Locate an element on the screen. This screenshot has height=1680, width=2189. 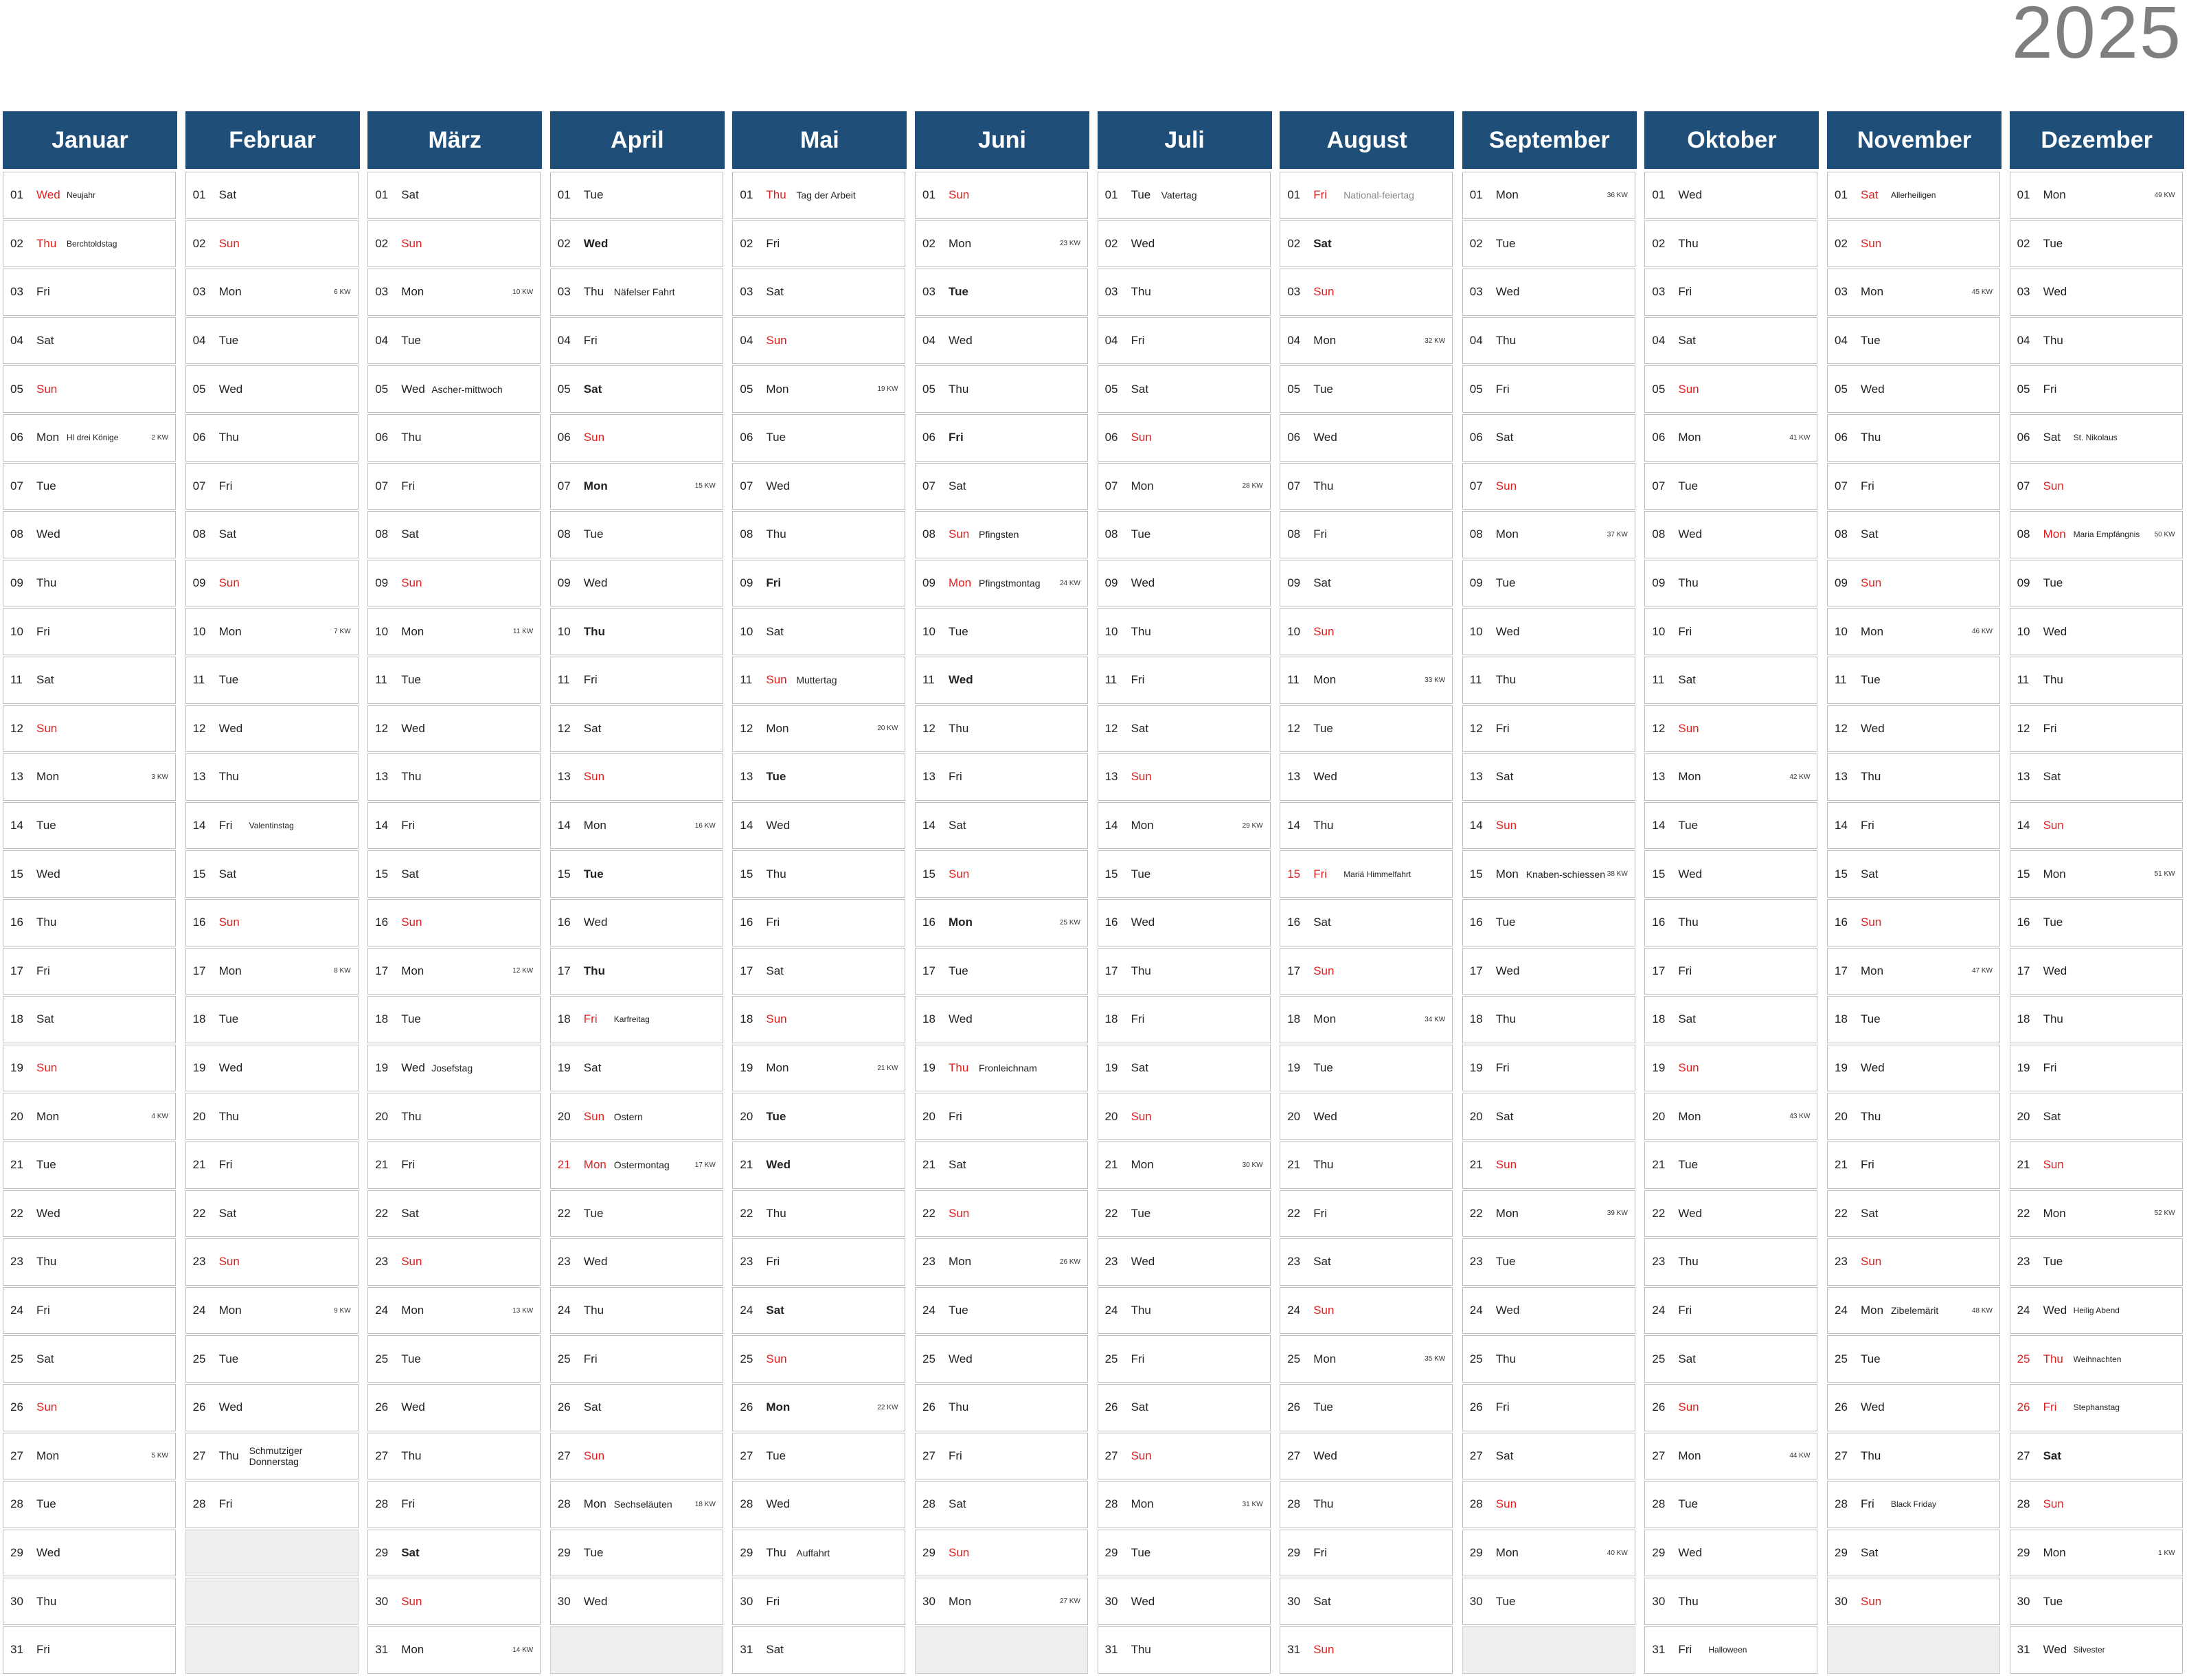
day-cell: 29 Mon 1 KW is located at coordinates (2096, 1553).